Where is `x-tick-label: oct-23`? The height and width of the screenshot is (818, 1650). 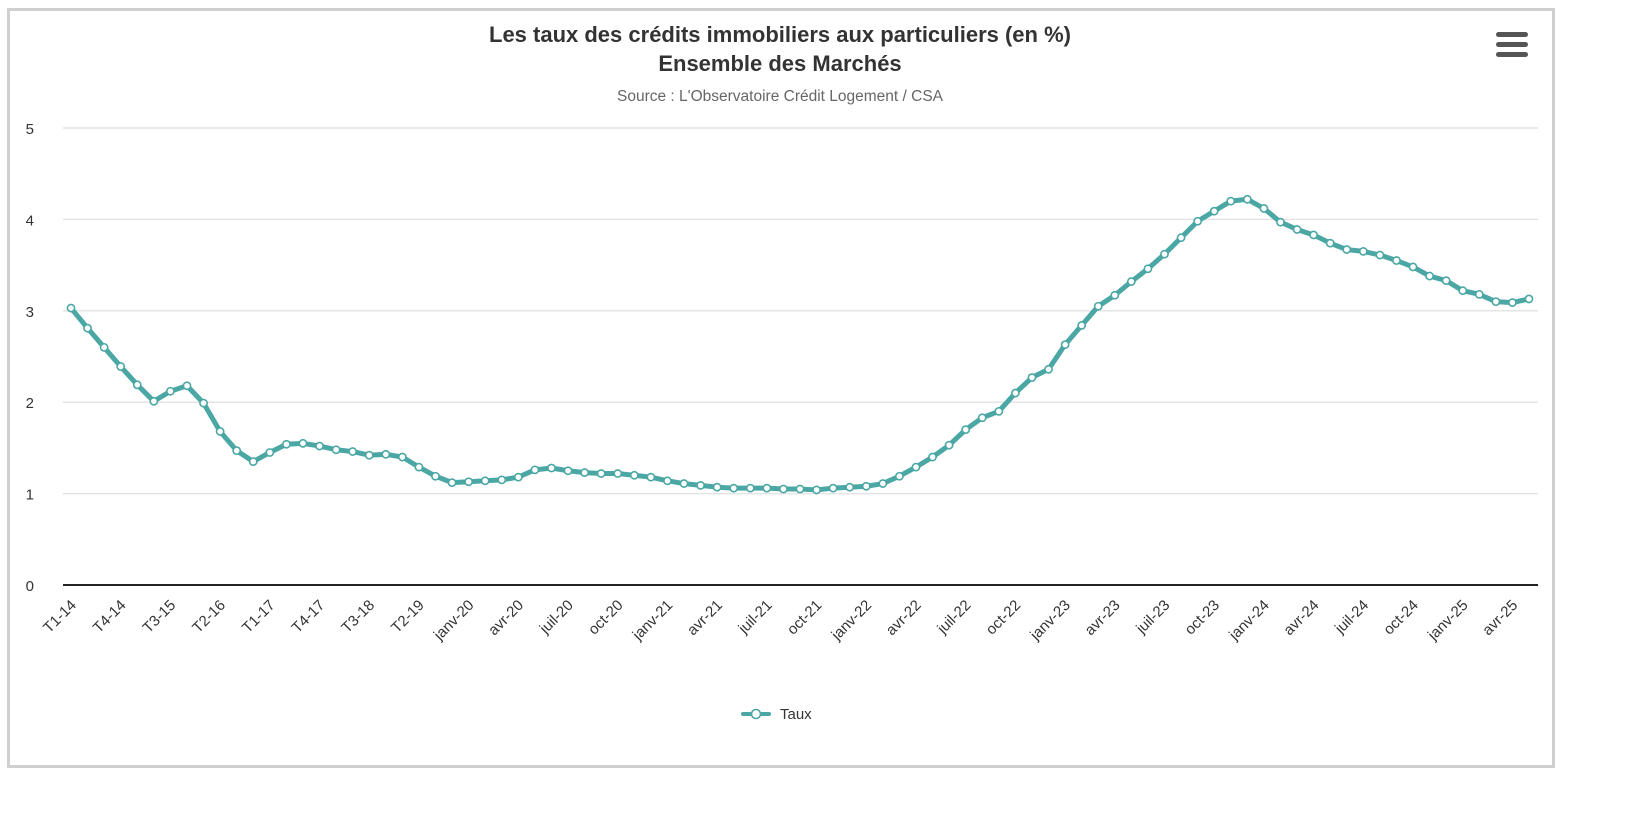 x-tick-label: oct-23 is located at coordinates (1203, 618).